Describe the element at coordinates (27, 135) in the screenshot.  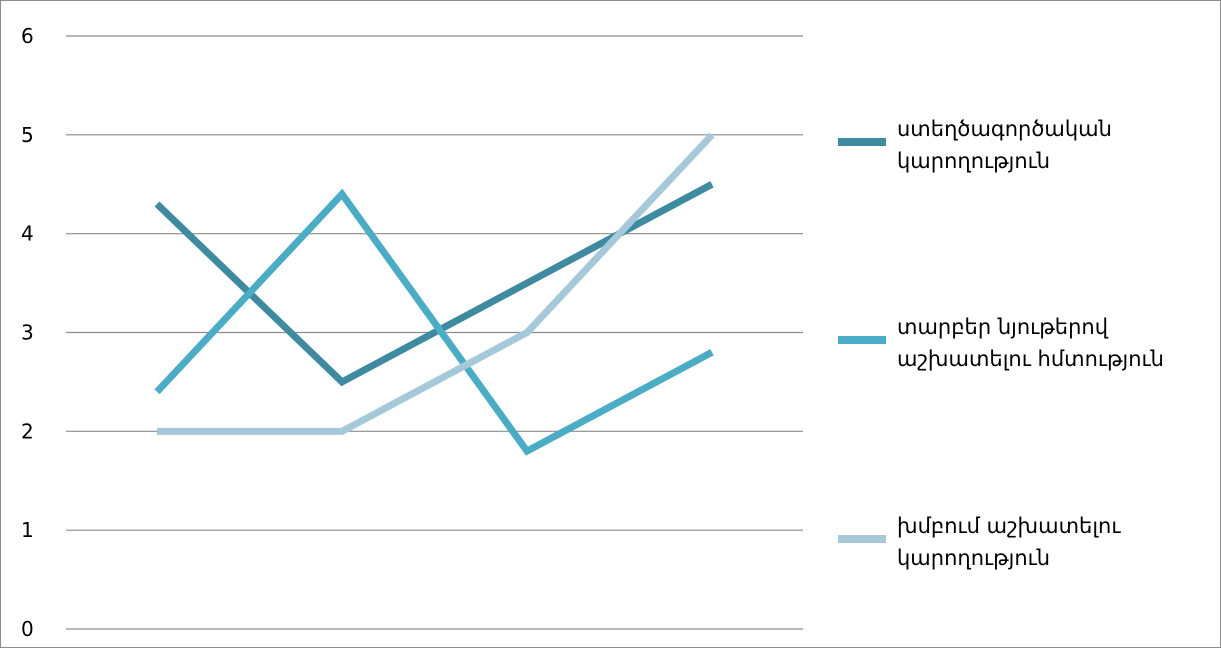
I see `y-tick-label-5: 5` at that location.